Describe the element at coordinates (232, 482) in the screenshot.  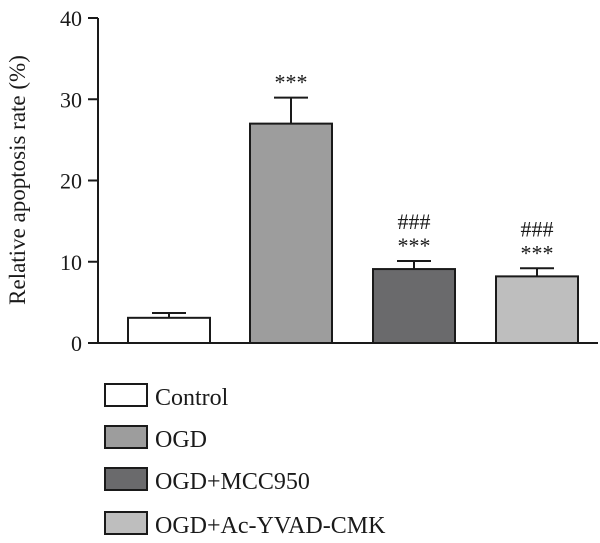
I see `legend-label-3: OGD+MCC950` at that location.